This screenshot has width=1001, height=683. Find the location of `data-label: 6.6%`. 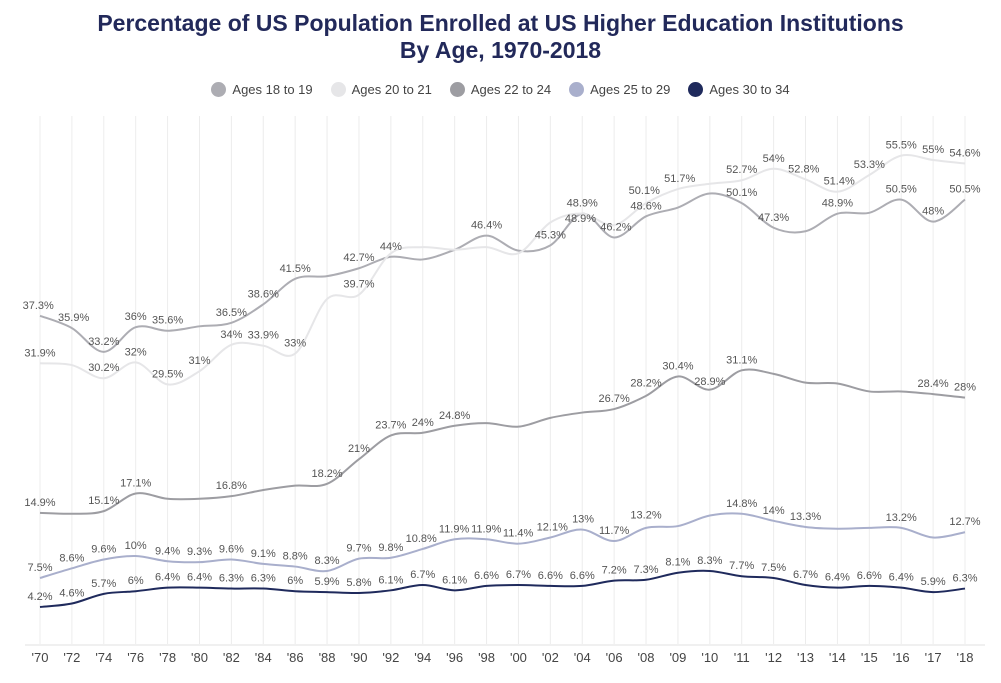

data-label: 6.6% is located at coordinates (486, 576).